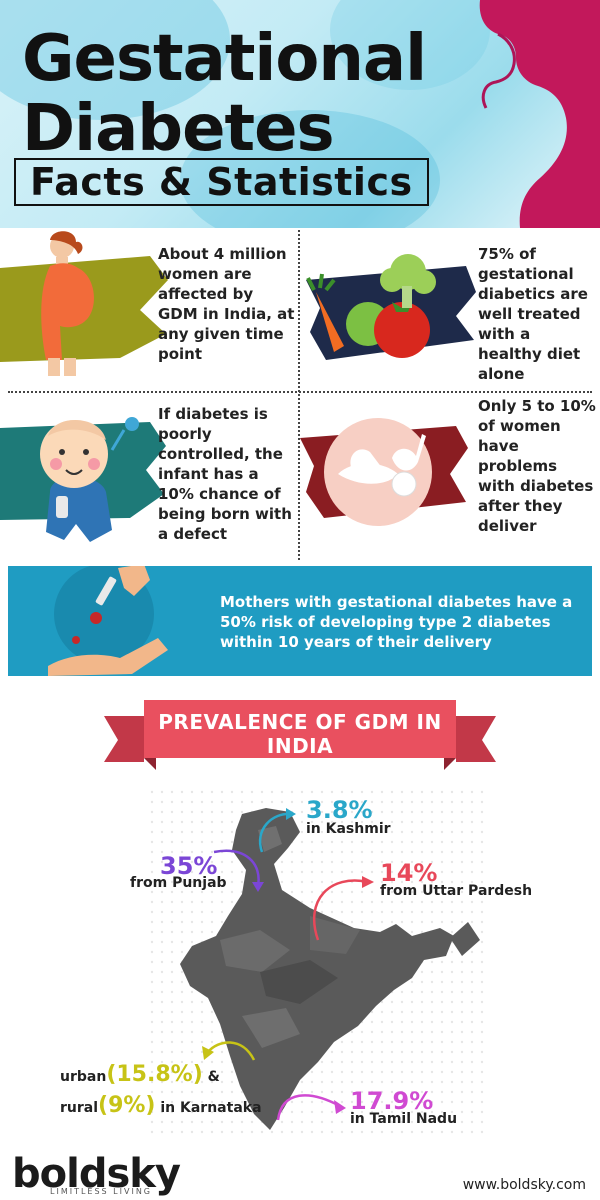  Describe the element at coordinates (213, 1077) in the screenshot. I see `stat-karnataka-amp: &` at that location.